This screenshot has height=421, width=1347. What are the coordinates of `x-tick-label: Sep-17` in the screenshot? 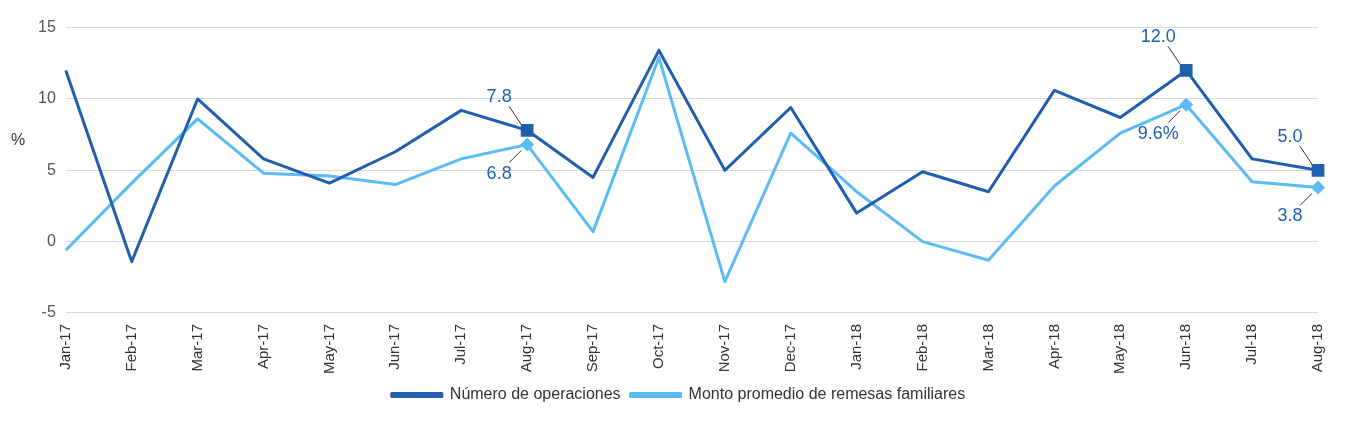 It's located at (592, 348).